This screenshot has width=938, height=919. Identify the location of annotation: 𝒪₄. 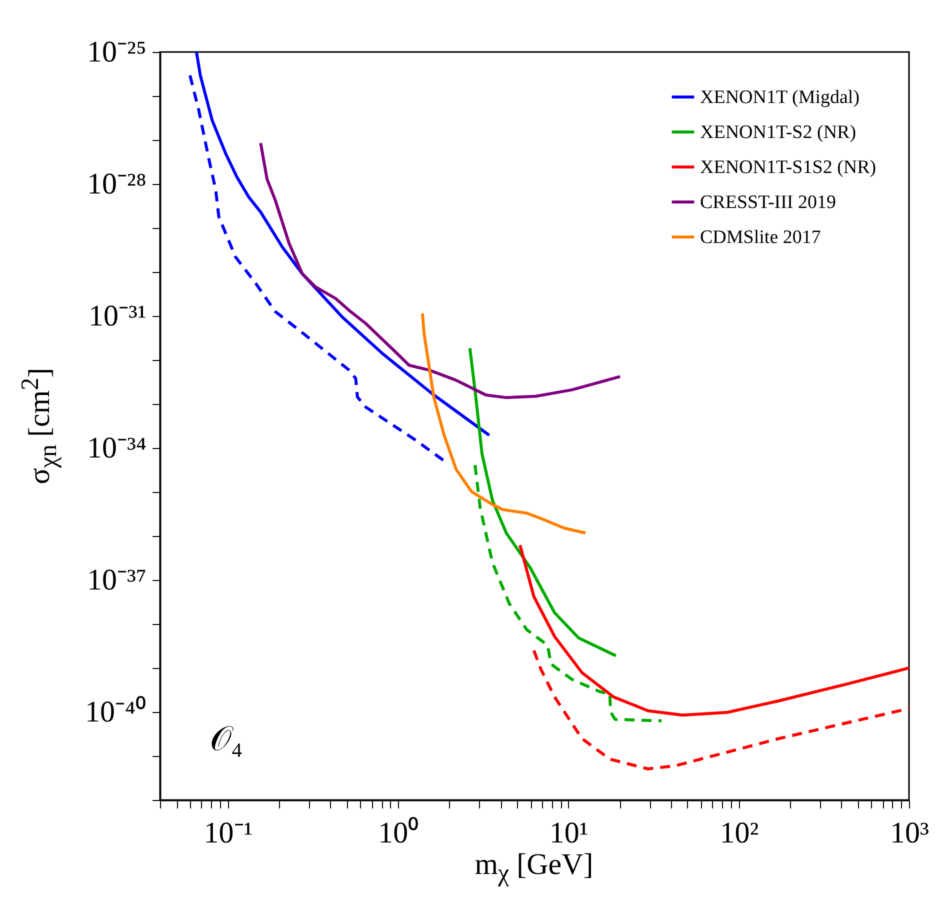
(226, 739).